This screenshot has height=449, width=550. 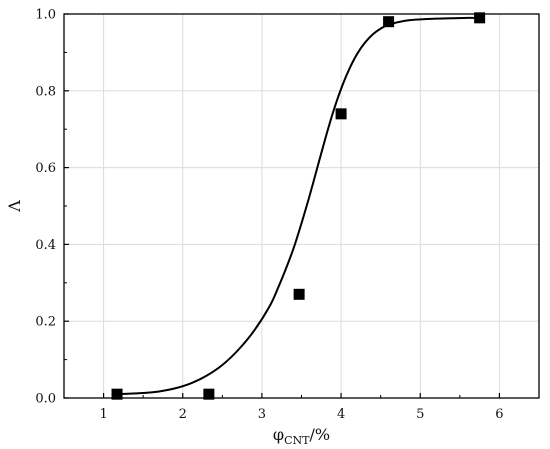 I want to click on y-tick-label: 0.0, so click(x=45, y=399).